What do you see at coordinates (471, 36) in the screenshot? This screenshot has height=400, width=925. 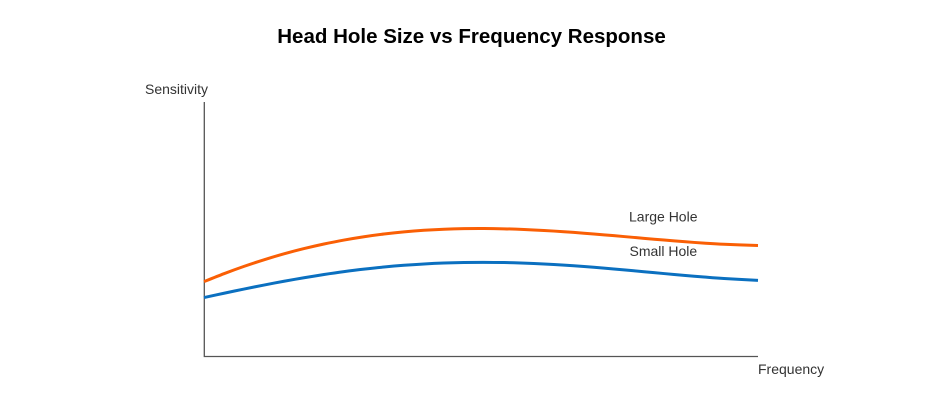 I see `svg-text:Head Hole Size vs Frequency Re: Head Hole Size vs Frequency Response` at bounding box center [471, 36].